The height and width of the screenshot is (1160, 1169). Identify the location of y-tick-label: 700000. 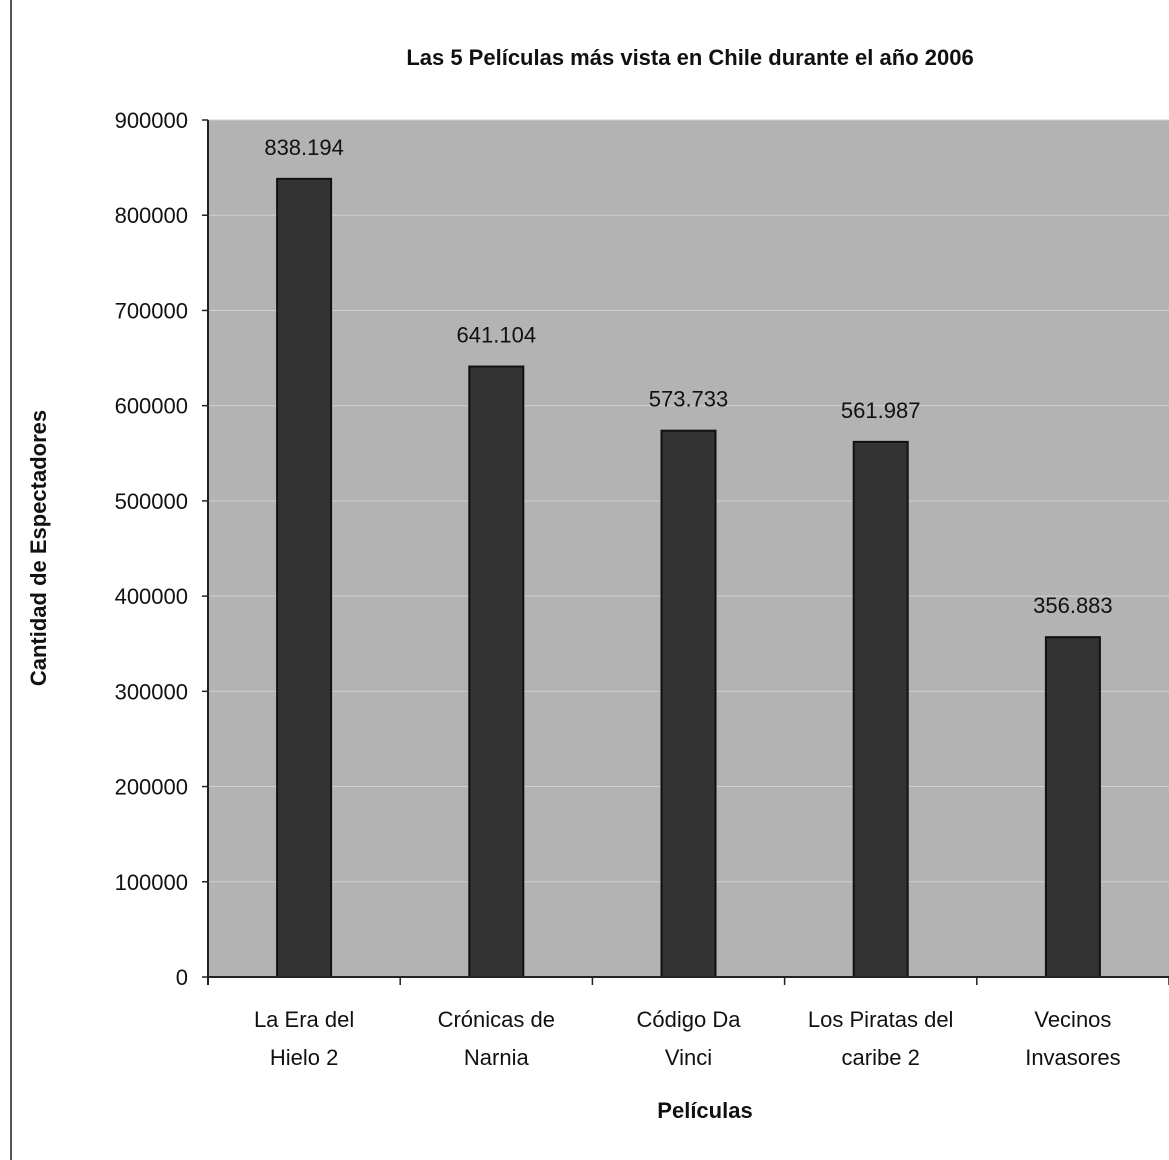
(151, 310).